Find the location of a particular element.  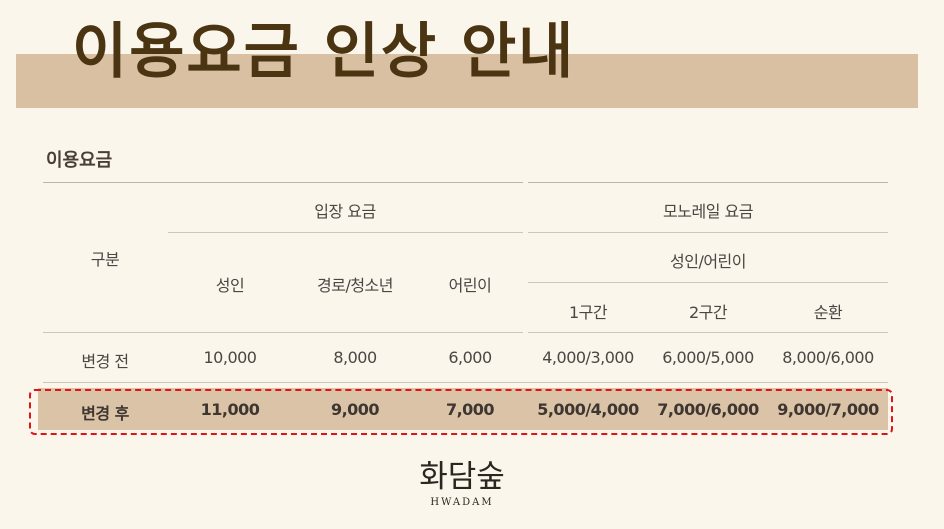

column-header: 순환 is located at coordinates (828, 312).